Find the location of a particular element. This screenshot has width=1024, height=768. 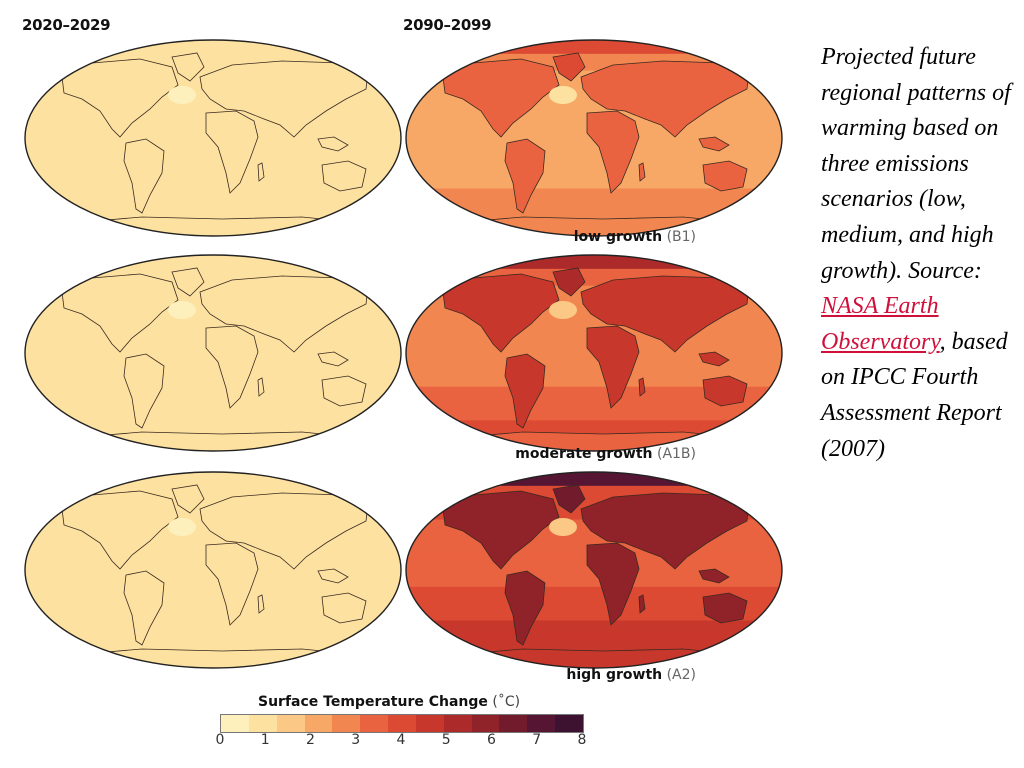

period-label-2090s: 2090–2099 is located at coordinates (447, 25).